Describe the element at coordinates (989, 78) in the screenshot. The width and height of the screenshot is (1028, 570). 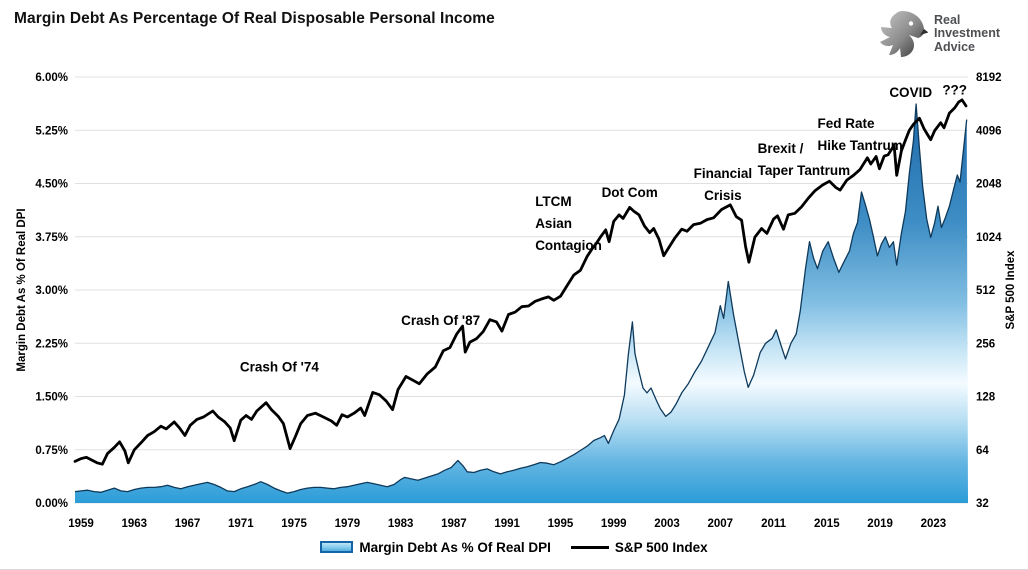
I see `right-axis-tick-label: 8192` at that location.